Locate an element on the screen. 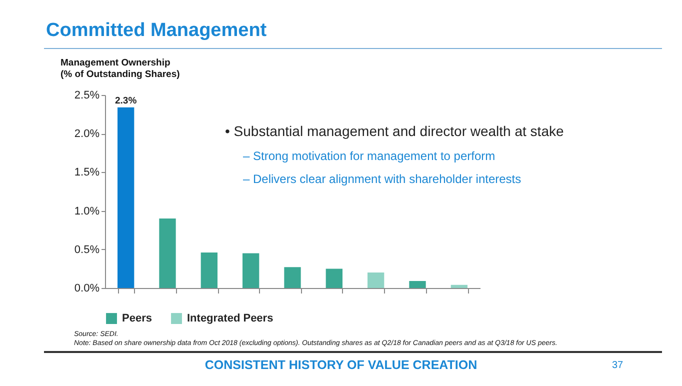 The image size is (682, 386). annotation: – Delivers clear alignment with shareholder interests is located at coordinates (382, 179).